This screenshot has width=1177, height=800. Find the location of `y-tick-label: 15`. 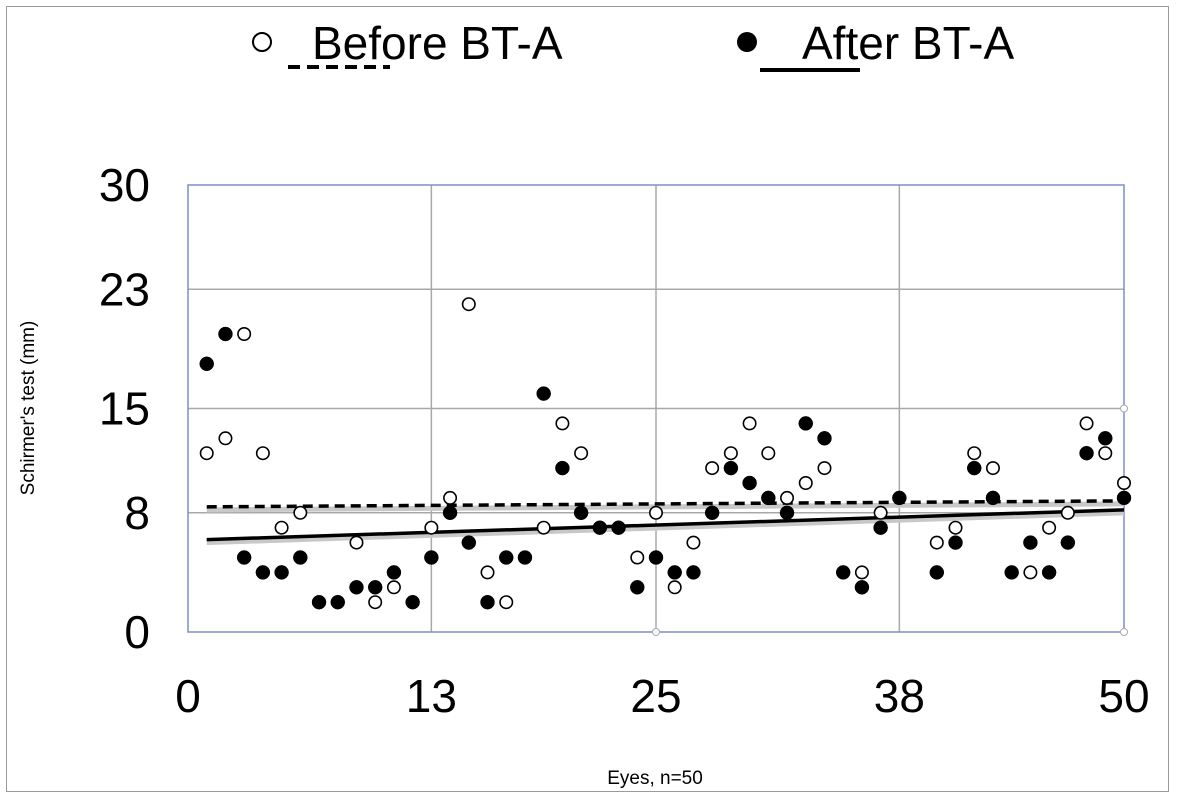

y-tick-label: 15 is located at coordinates (124, 409).